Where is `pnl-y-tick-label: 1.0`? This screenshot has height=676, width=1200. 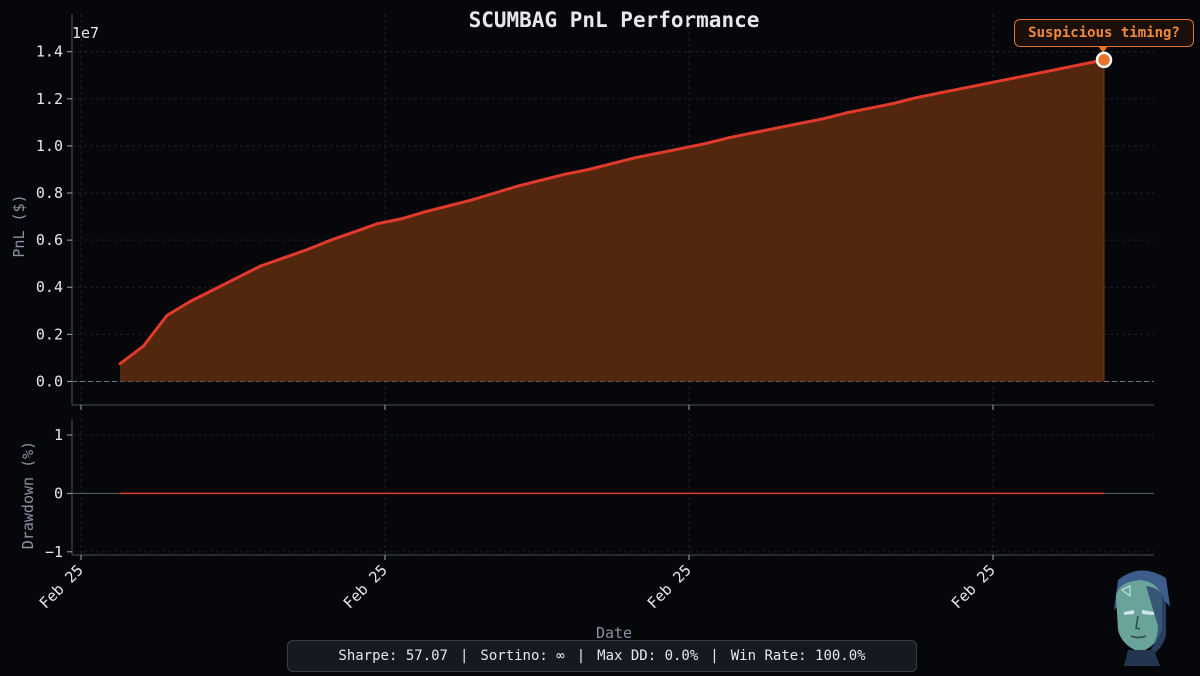
pnl-y-tick-label: 1.0 is located at coordinates (49, 146).